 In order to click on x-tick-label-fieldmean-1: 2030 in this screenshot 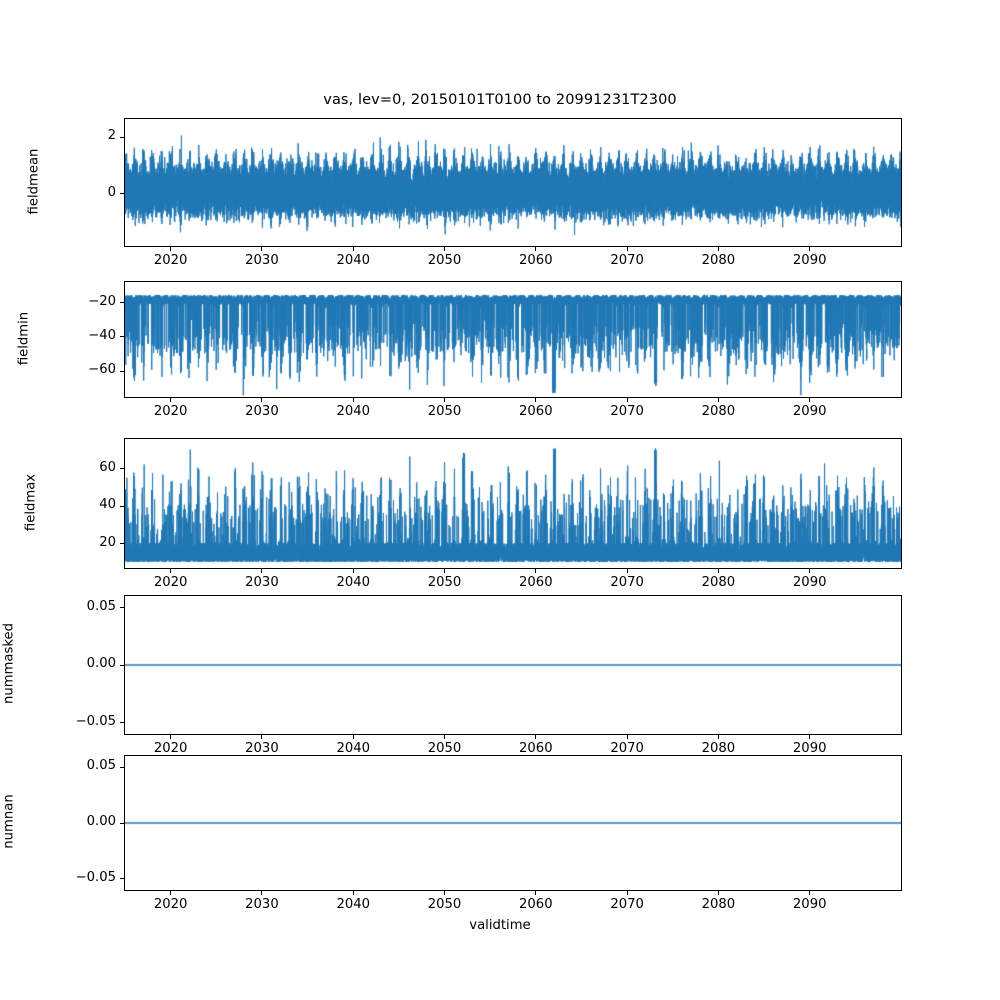, I will do `click(262, 260)`.